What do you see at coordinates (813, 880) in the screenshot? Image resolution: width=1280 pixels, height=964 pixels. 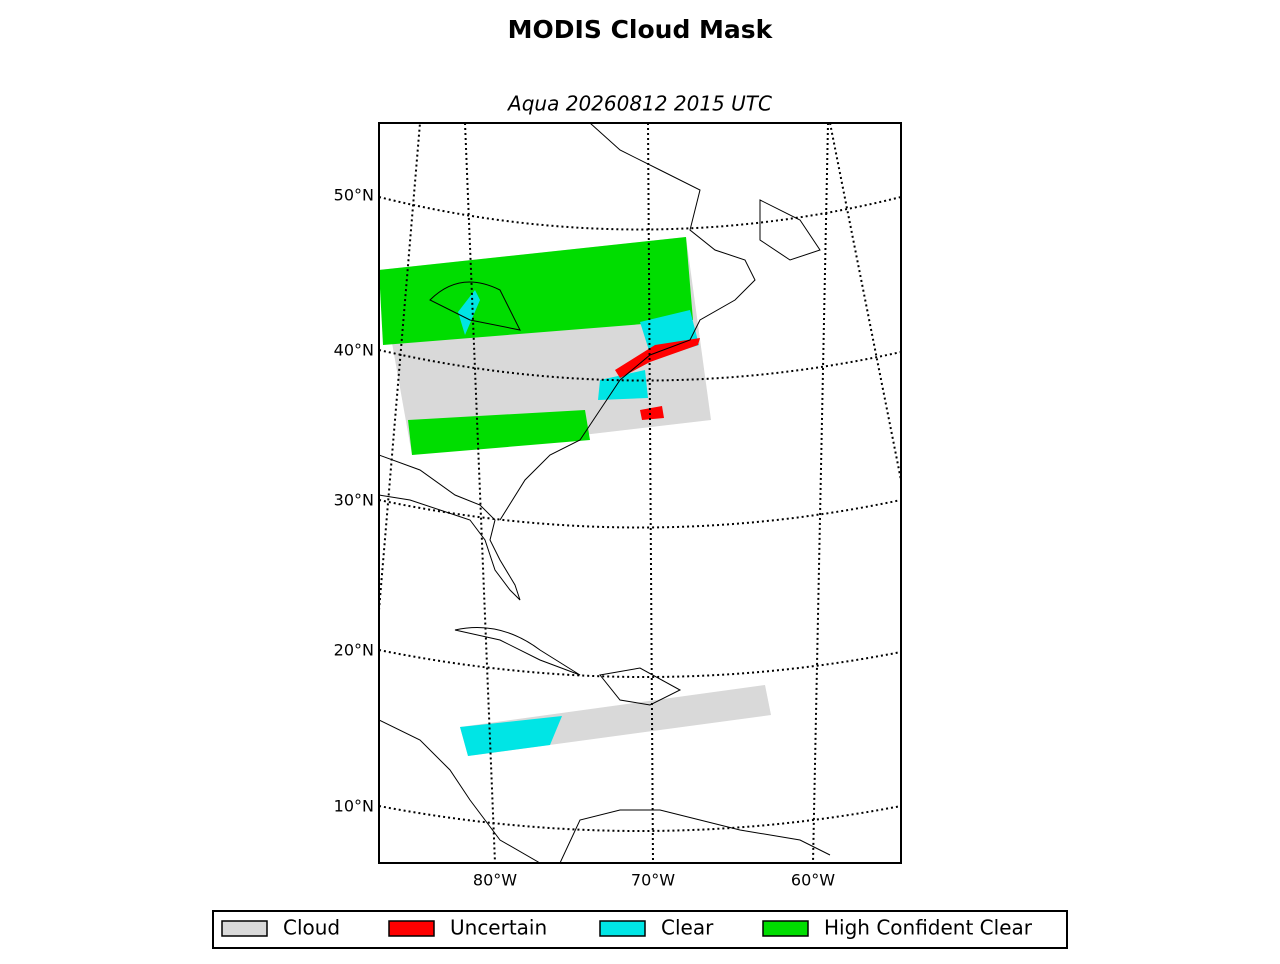 I see `longitude-label: 60°W` at bounding box center [813, 880].